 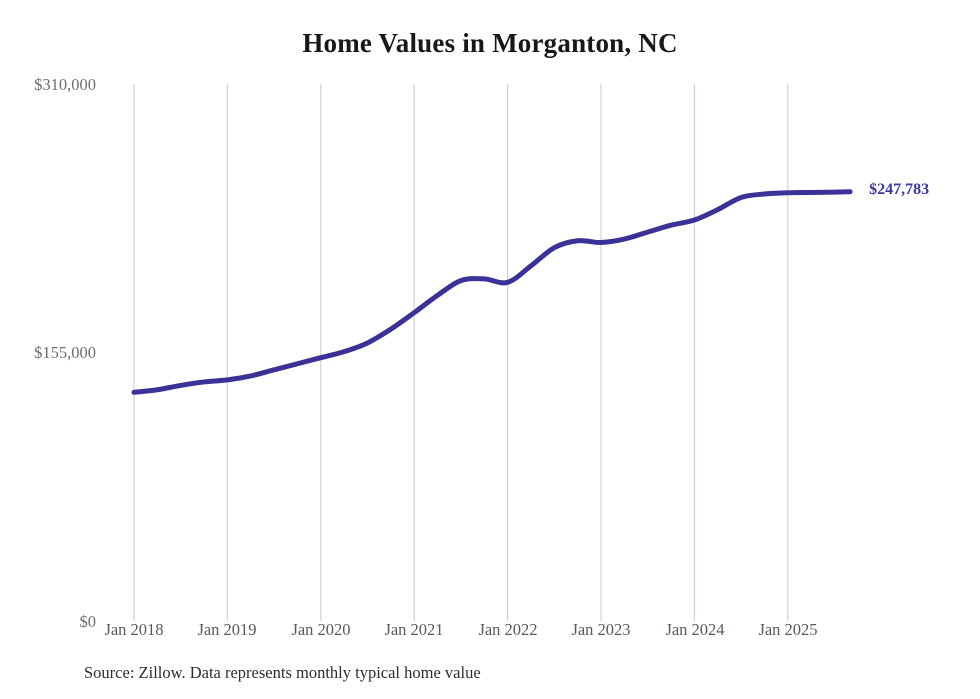 I want to click on x-axis-tick-label-jan-2022: Jan 2022, so click(x=508, y=629).